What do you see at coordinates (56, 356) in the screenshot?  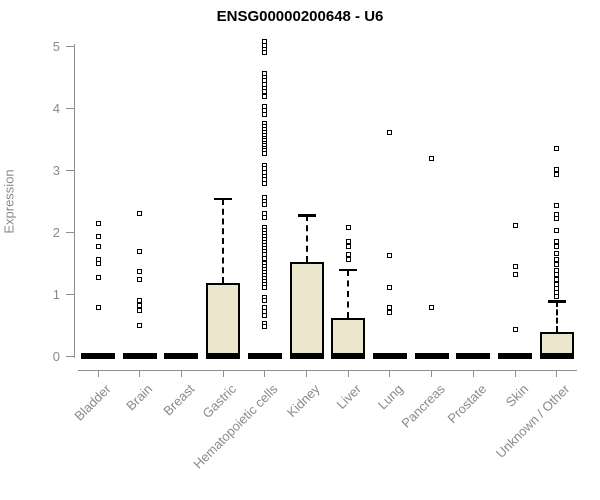 I see `y-tick-label: 0` at bounding box center [56, 356].